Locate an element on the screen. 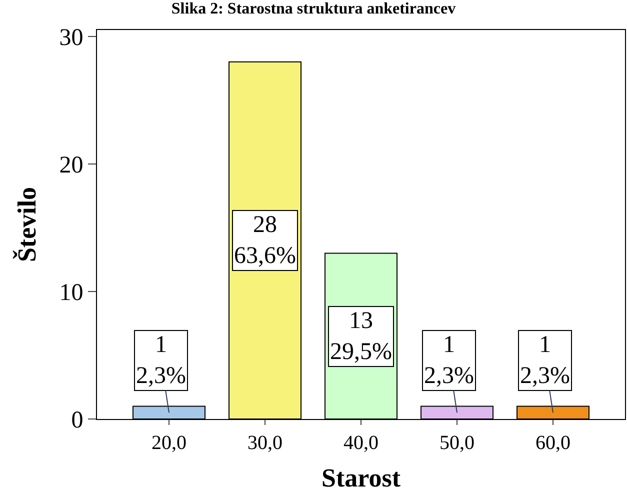  x-axis-title: Starost is located at coordinates (361, 478).